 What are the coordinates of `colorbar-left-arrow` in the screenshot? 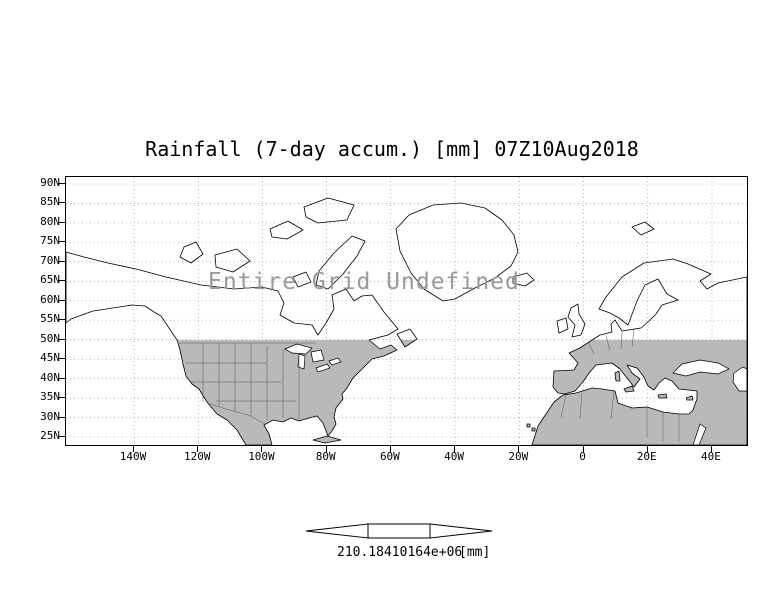 It's located at (337, 531).